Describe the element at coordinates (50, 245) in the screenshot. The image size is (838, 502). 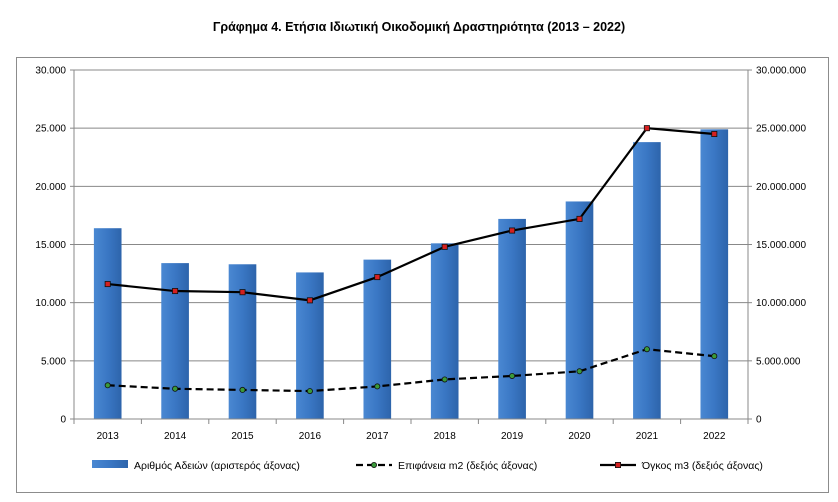
I see `left-tick-label: 15.000` at that location.